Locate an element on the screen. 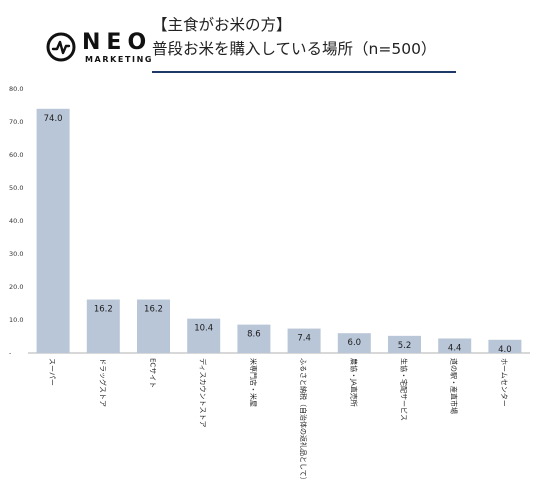 This screenshot has width=545, height=496. category-label: ディスカウントストア is located at coordinates (203, 393).